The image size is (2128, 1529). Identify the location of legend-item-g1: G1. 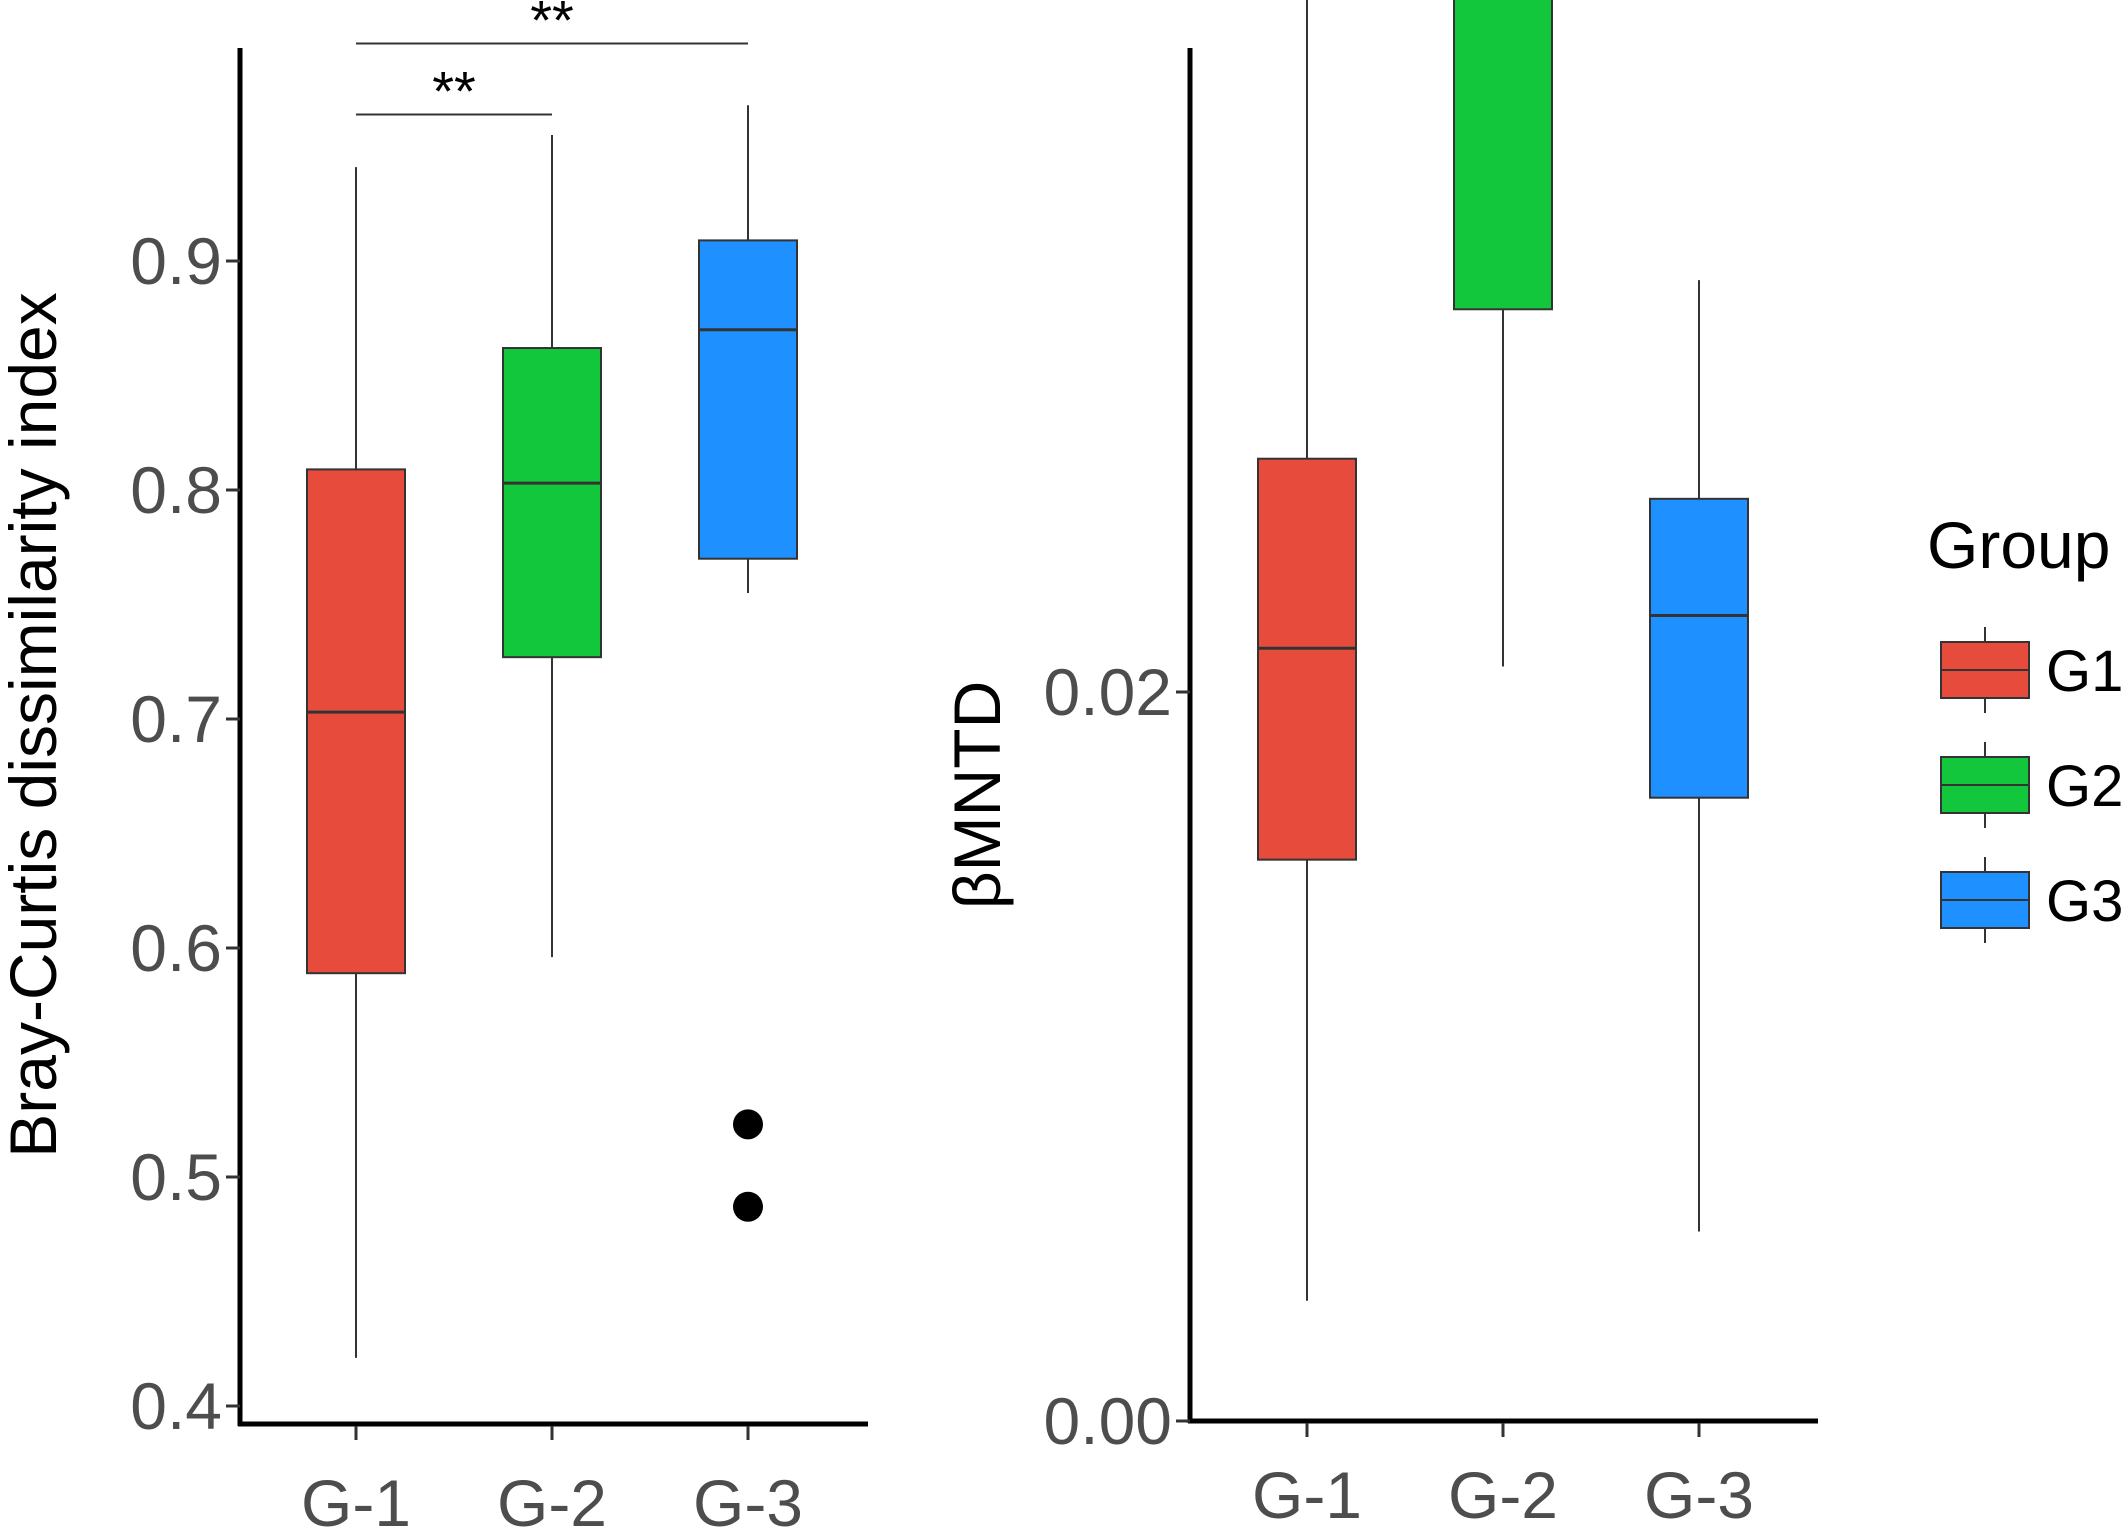
(2031, 670).